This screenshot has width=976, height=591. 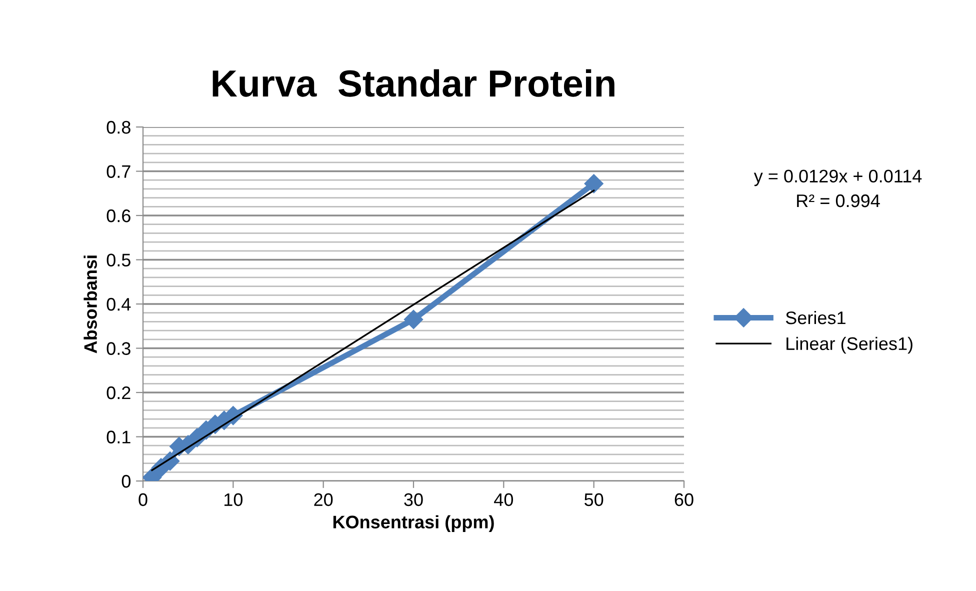 What do you see at coordinates (118, 348) in the screenshot?
I see `y-tick-label: 0.3` at bounding box center [118, 348].